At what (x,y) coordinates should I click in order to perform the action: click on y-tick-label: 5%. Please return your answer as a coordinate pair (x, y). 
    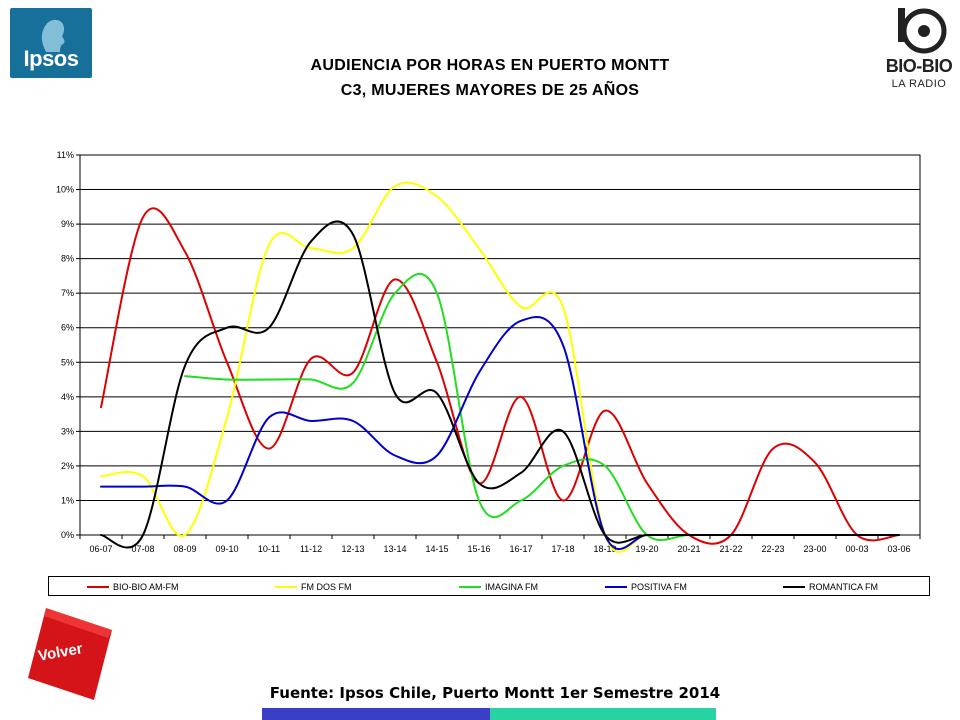
    Looking at the image, I should click on (67, 362).